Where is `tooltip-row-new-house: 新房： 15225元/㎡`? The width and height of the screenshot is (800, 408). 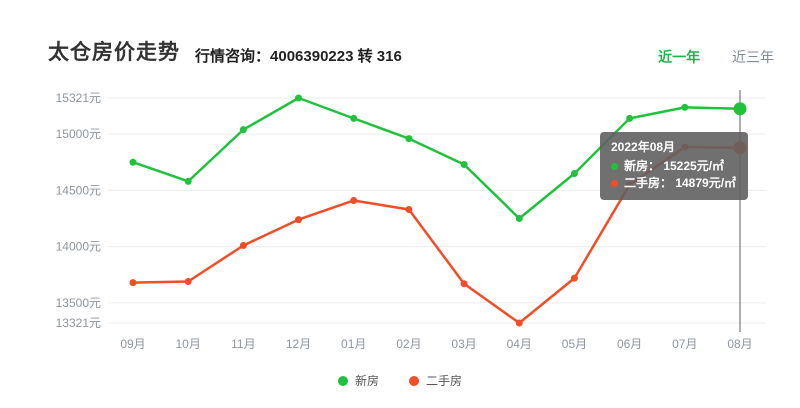
tooltip-row-new-house: 新房： 15225元/㎡ is located at coordinates (673, 166).